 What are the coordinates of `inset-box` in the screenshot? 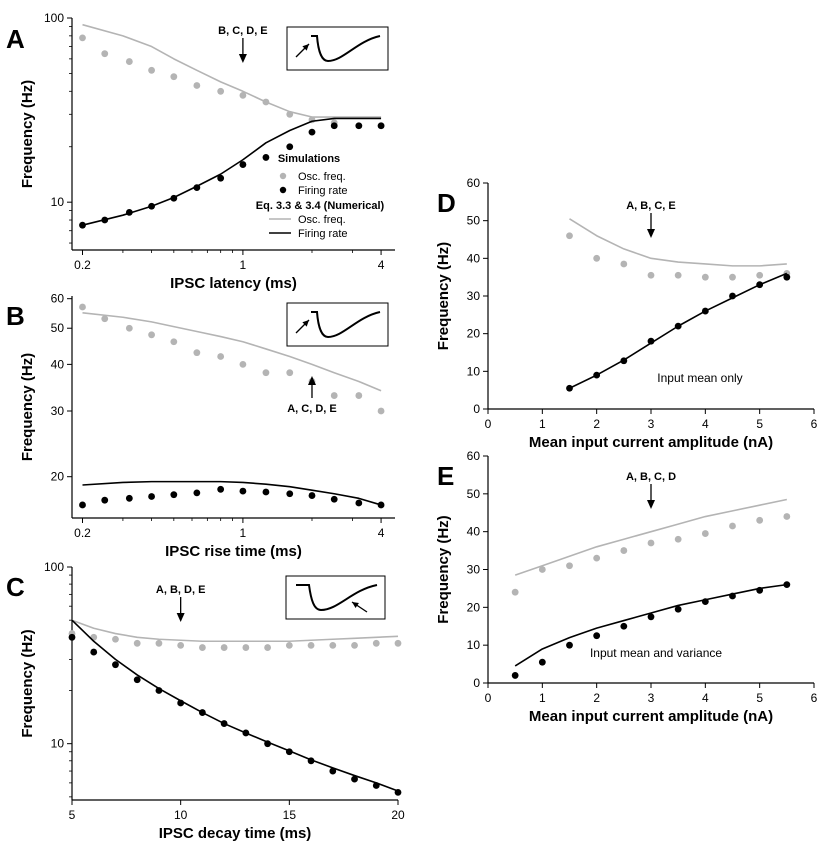 It's located at (335, 597).